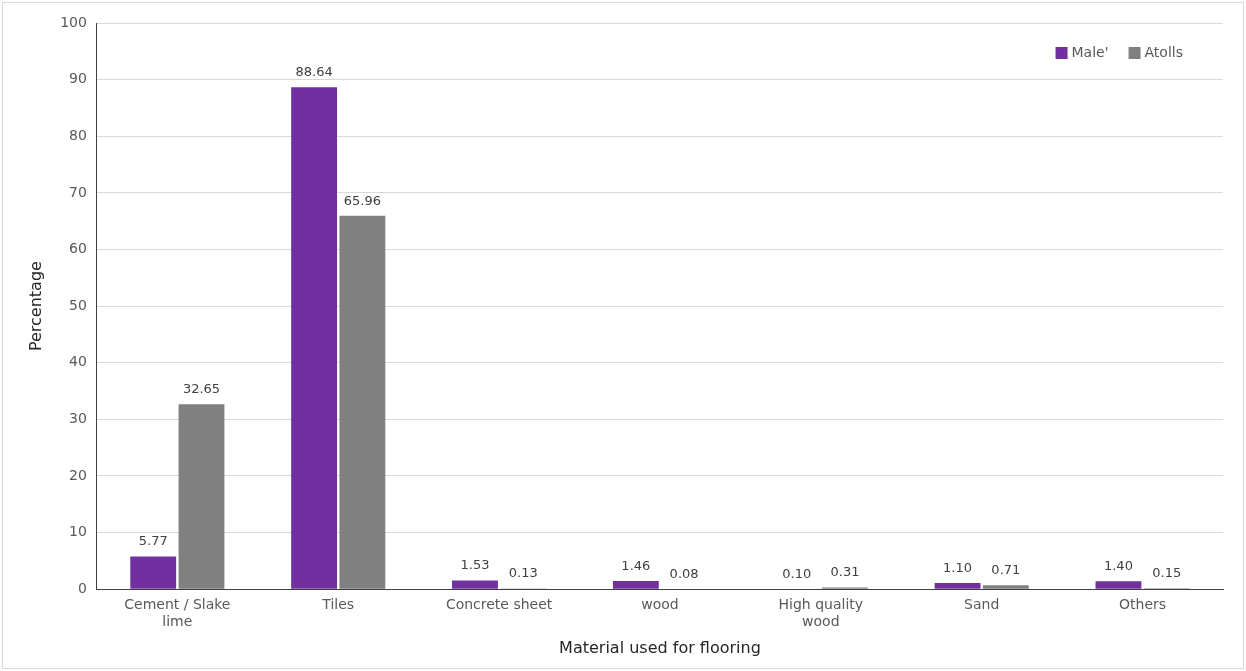 Image resolution: width=1246 pixels, height=671 pixels. What do you see at coordinates (1090, 51) in the screenshot?
I see `legend-label: Male'` at bounding box center [1090, 51].